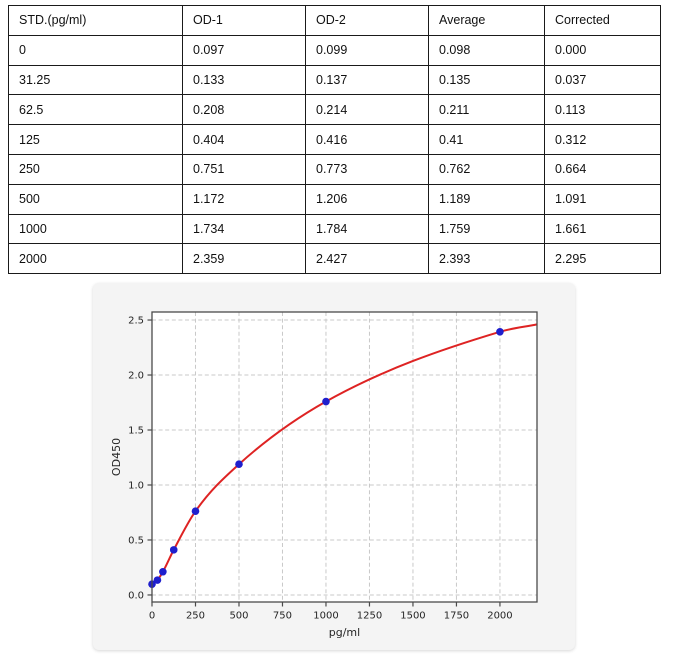 The height and width of the screenshot is (654, 680). Describe the element at coordinates (602, 199) in the screenshot. I see `table-cell: 1.091` at that location.